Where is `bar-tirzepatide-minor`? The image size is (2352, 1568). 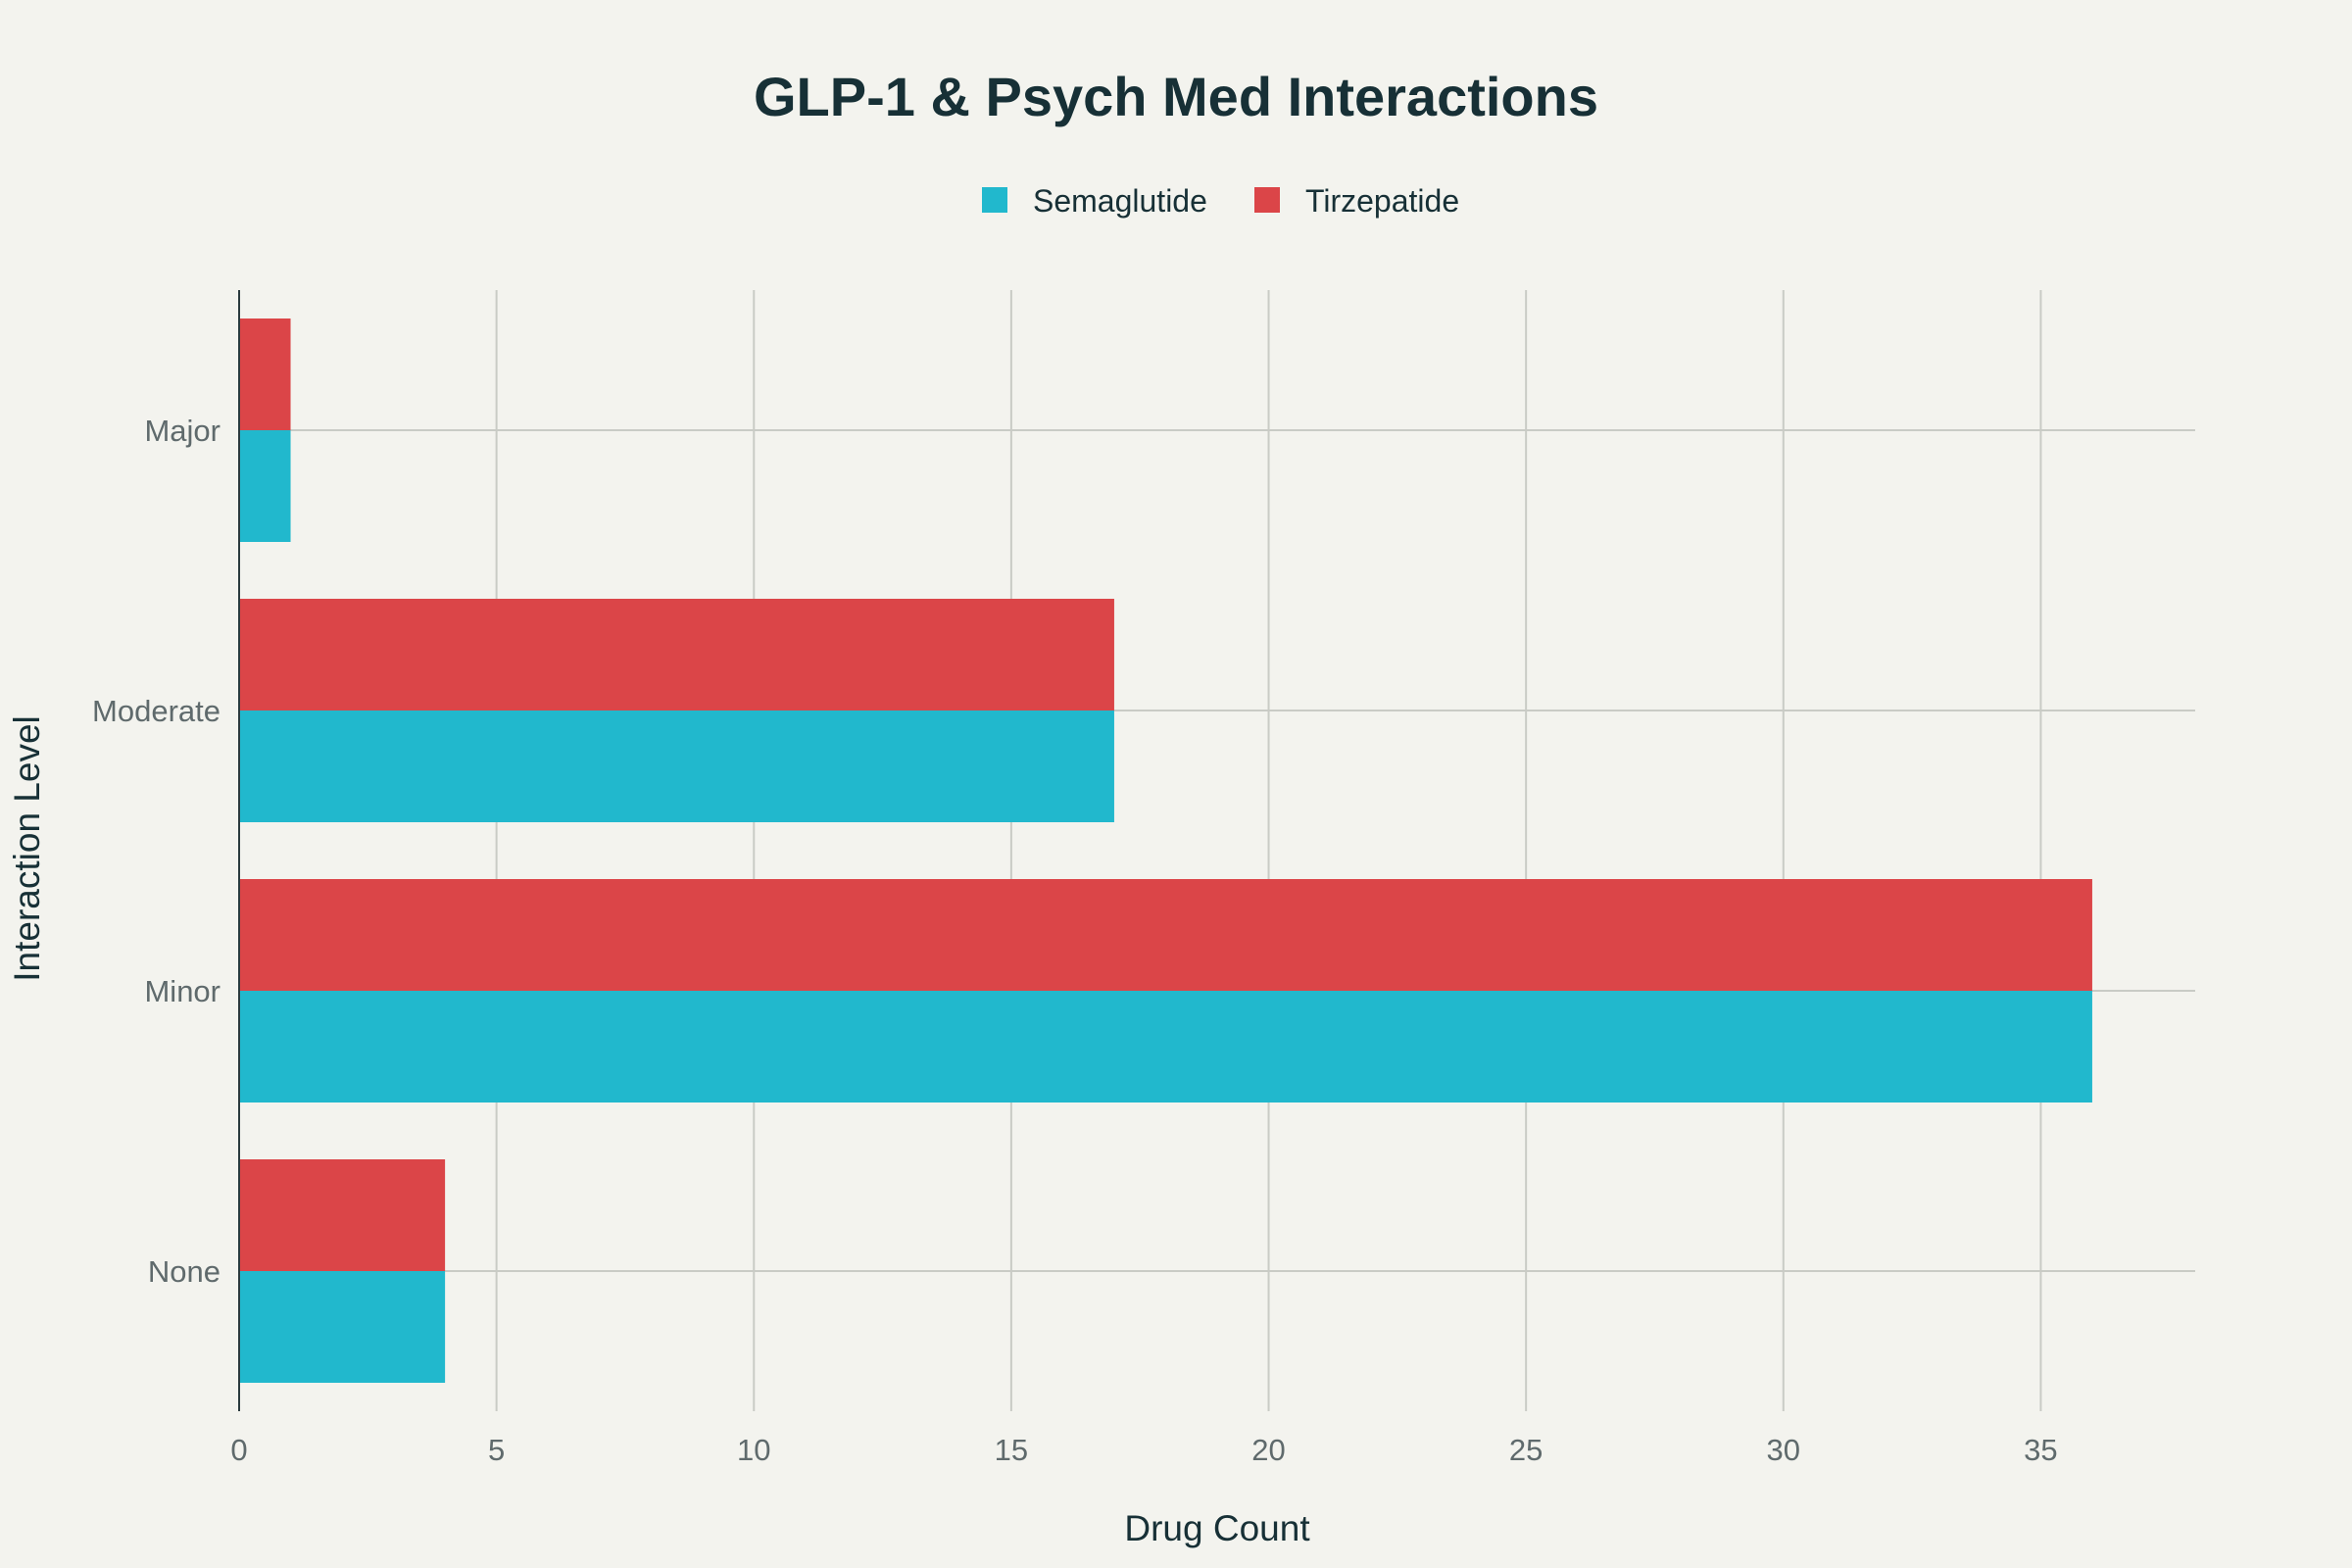 bar-tirzepatide-minor is located at coordinates (1165, 935).